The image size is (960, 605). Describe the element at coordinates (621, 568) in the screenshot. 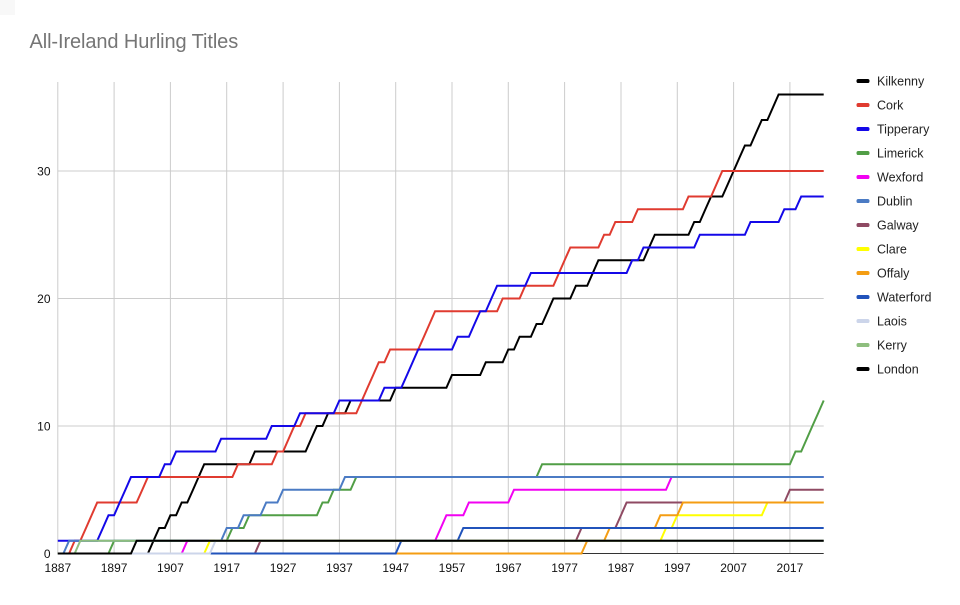

I see `svg-text: 1987` at that location.